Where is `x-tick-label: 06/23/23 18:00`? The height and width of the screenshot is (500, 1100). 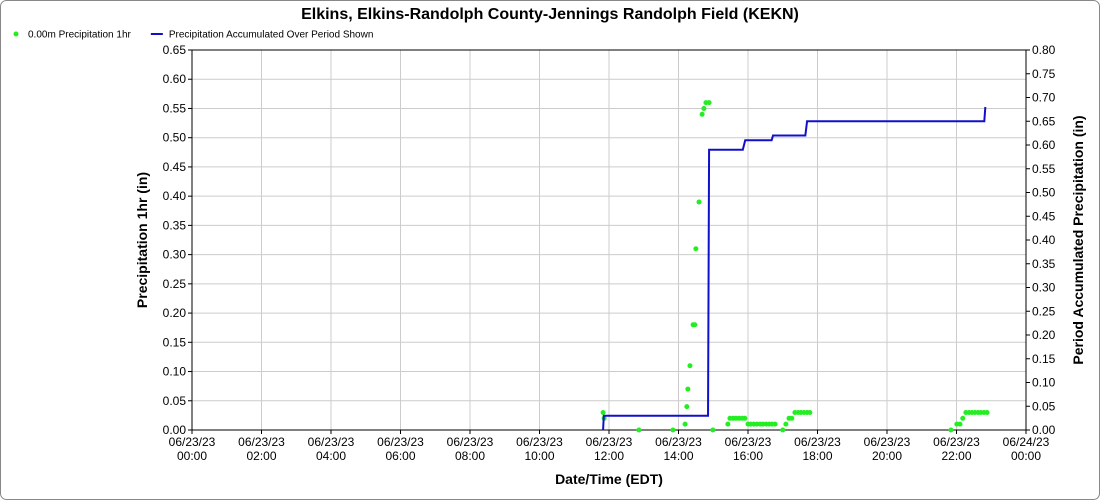
x-tick-label: 06/23/23 18:00 is located at coordinates (817, 449).